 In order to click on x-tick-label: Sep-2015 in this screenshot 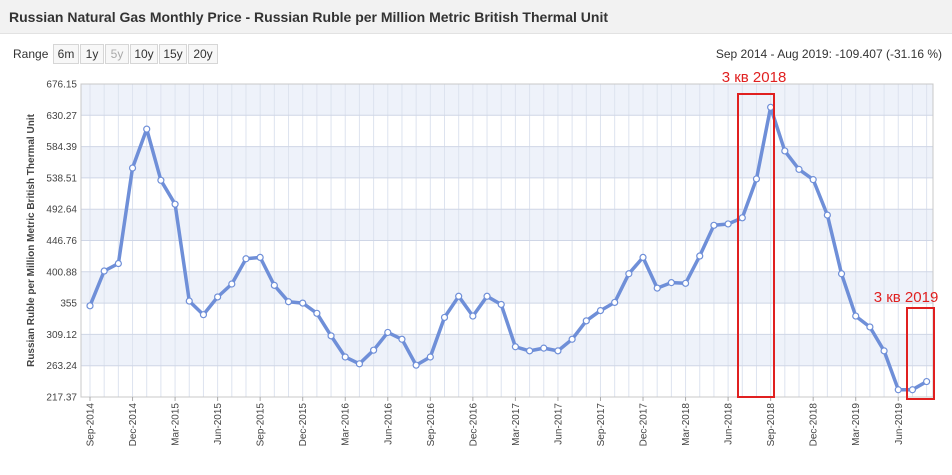, I will do `click(261, 425)`.